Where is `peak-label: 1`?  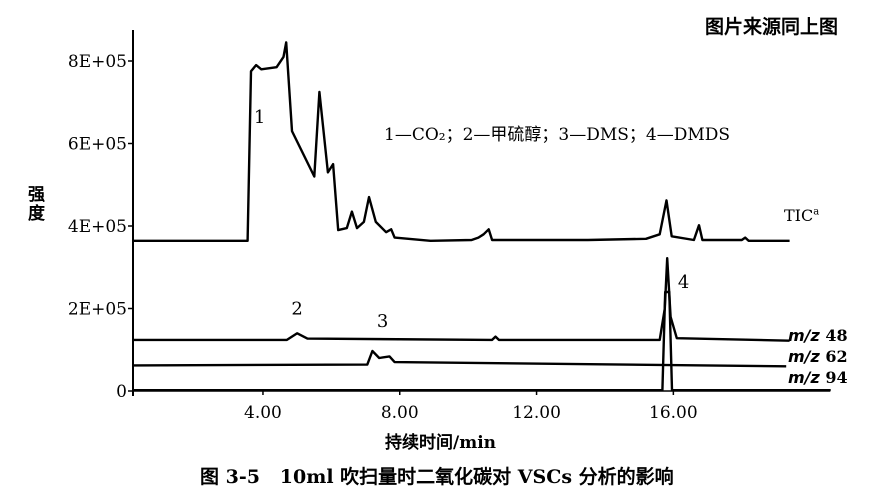
peak-label: 1 is located at coordinates (259, 117).